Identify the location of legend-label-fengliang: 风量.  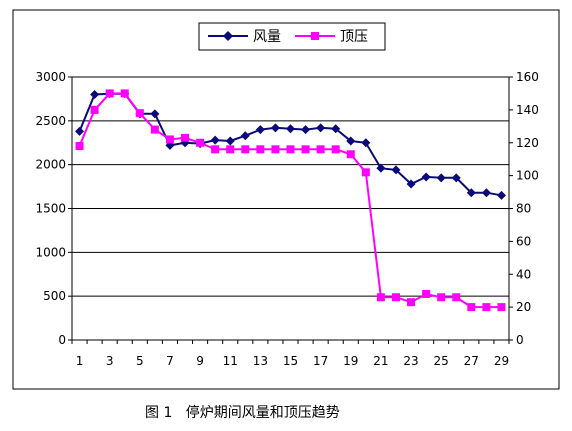
(267, 37).